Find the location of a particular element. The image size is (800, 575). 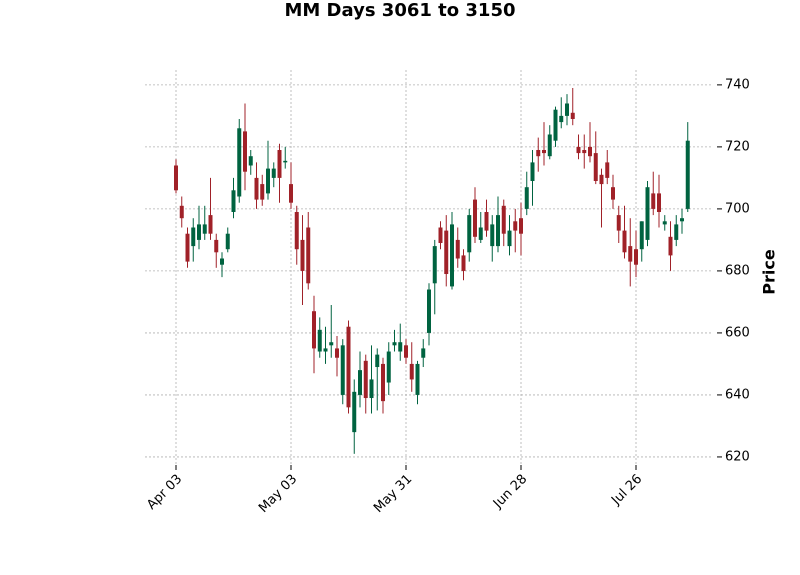

y-tick-label: 720 is located at coordinates (737, 146).